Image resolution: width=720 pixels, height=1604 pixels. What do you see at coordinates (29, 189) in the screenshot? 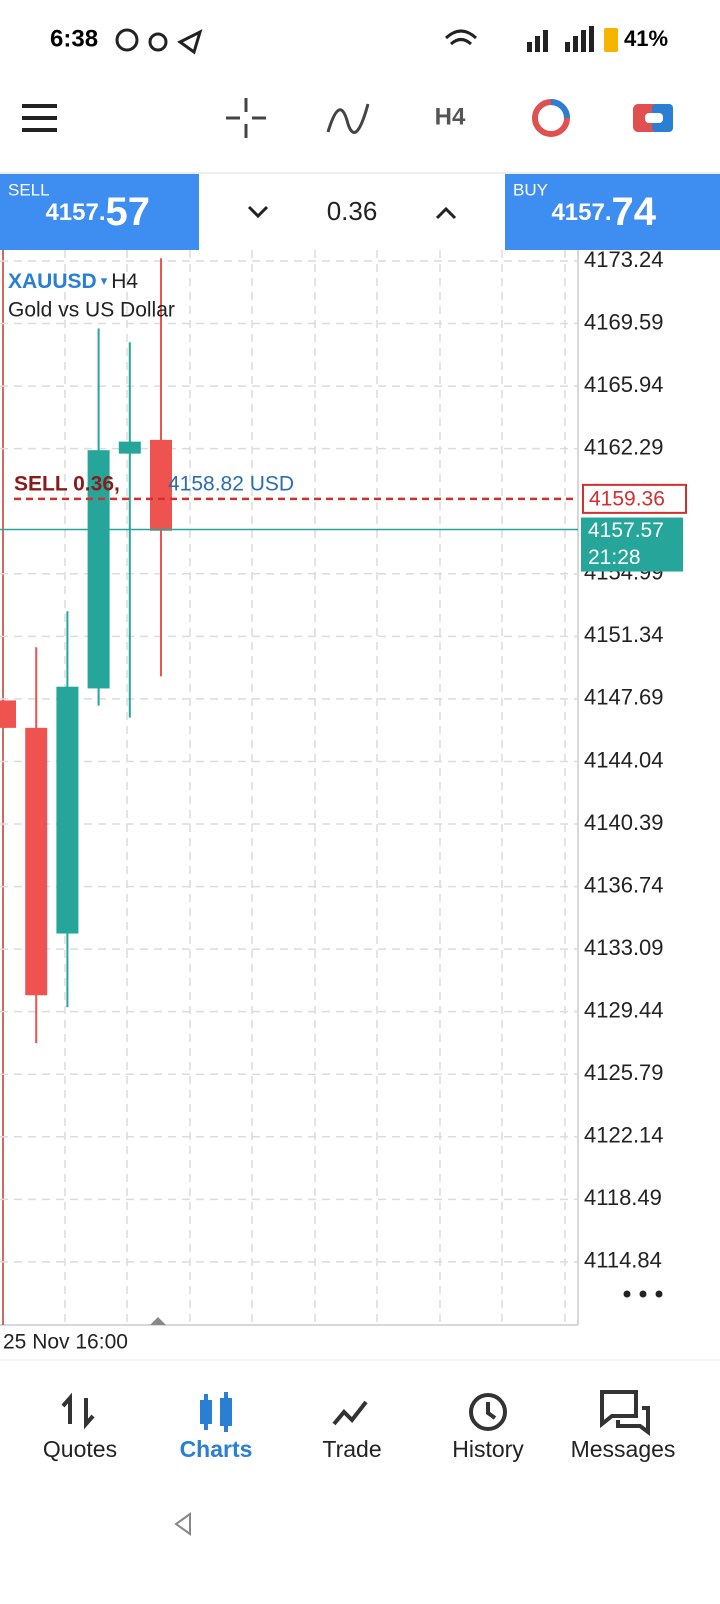
I see `sell-label: SELL` at bounding box center [29, 189].